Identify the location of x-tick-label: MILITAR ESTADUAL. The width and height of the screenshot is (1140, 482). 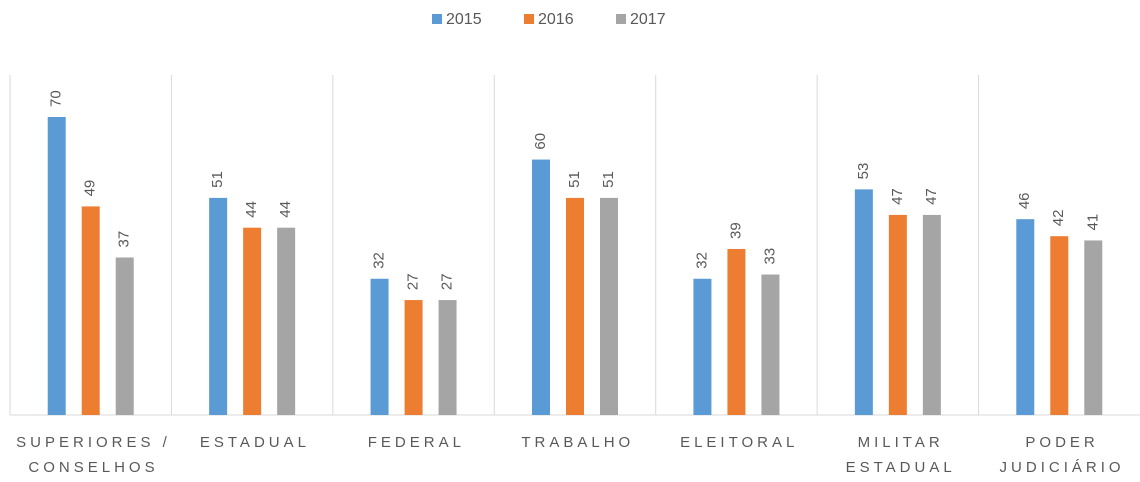
(900, 455).